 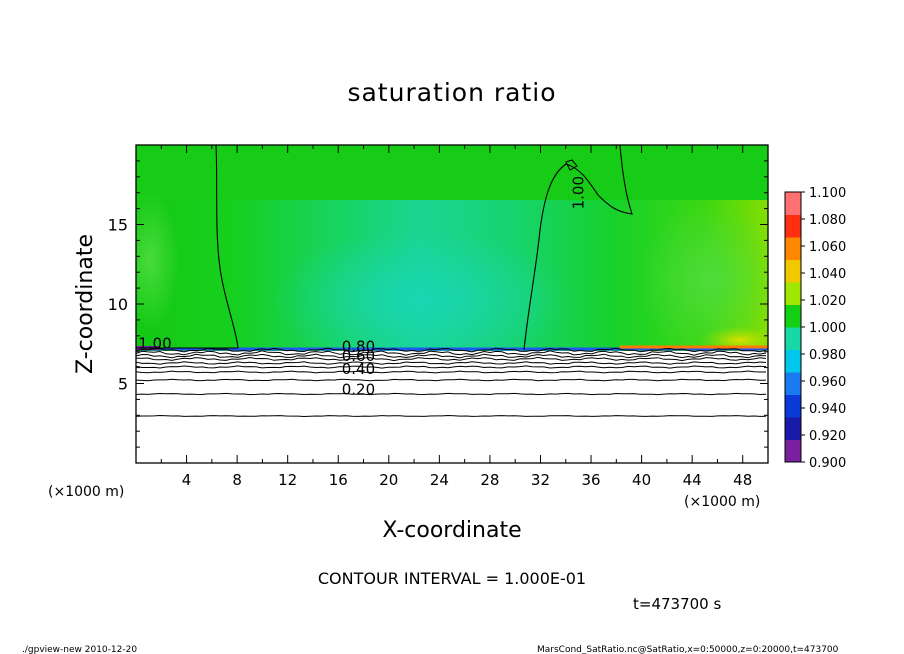 I want to click on x-tick-label: 20, so click(x=388, y=480).